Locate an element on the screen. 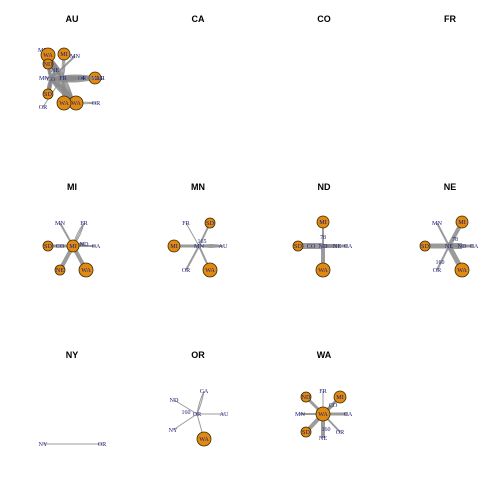 This screenshot has width=504, height=504. network-graph-ne: 78 160 NE MN MI SD ND CA OR WA is located at coordinates (449, 246).